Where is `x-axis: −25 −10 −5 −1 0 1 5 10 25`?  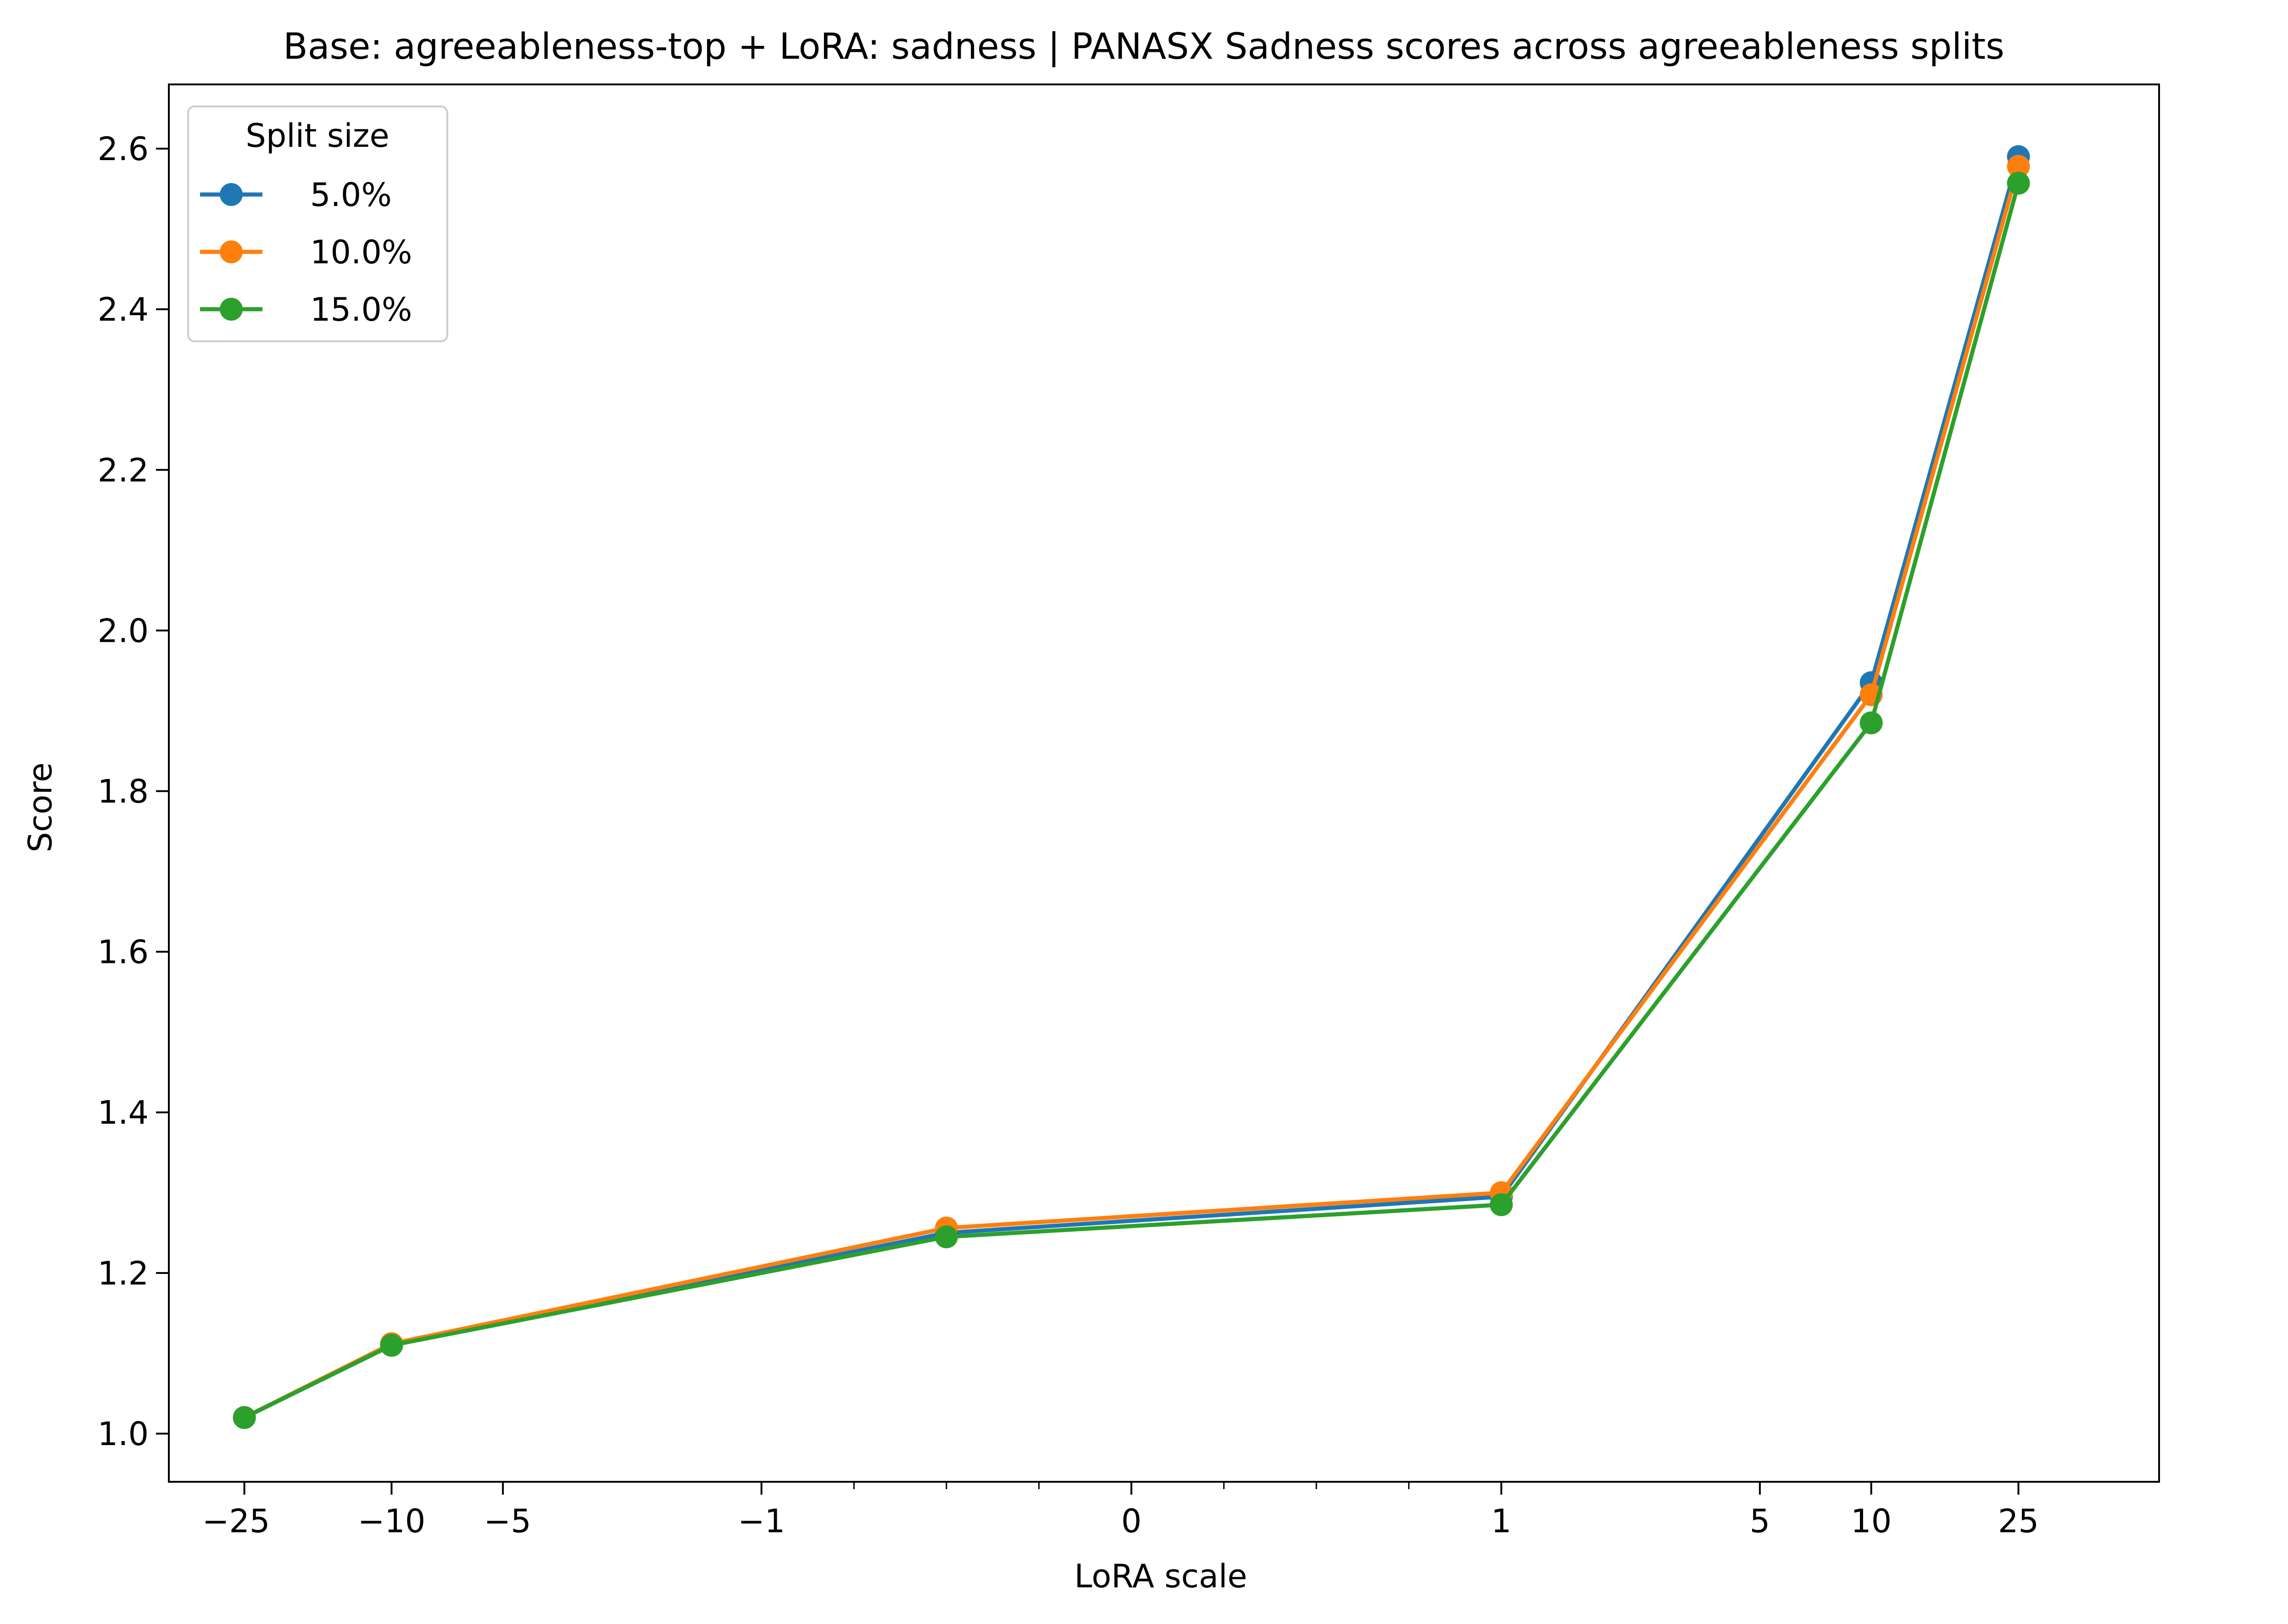
x-axis: −25 −10 −5 −1 0 1 5 10 25 is located at coordinates (1120, 1511).